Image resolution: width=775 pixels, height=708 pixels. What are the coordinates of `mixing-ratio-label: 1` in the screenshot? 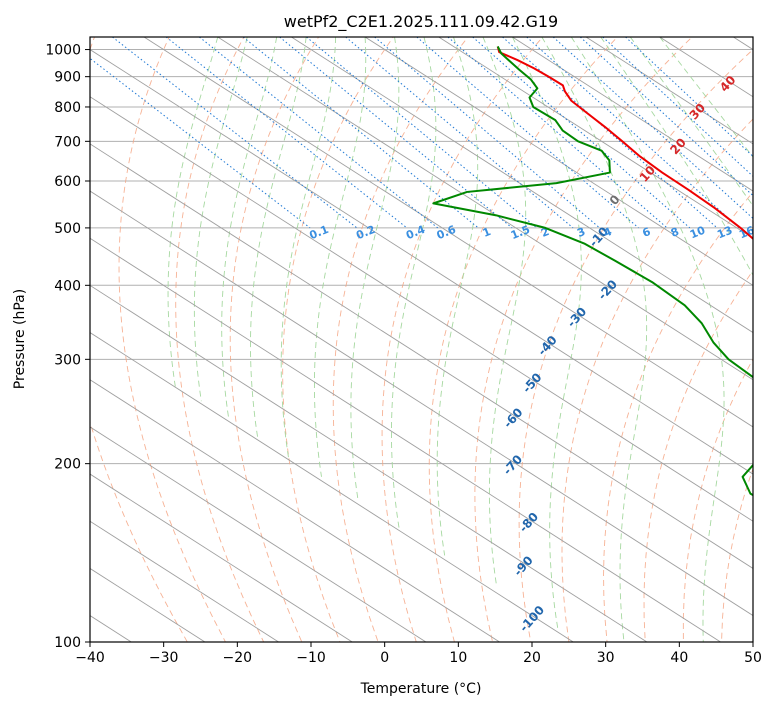 It's located at (487, 232).